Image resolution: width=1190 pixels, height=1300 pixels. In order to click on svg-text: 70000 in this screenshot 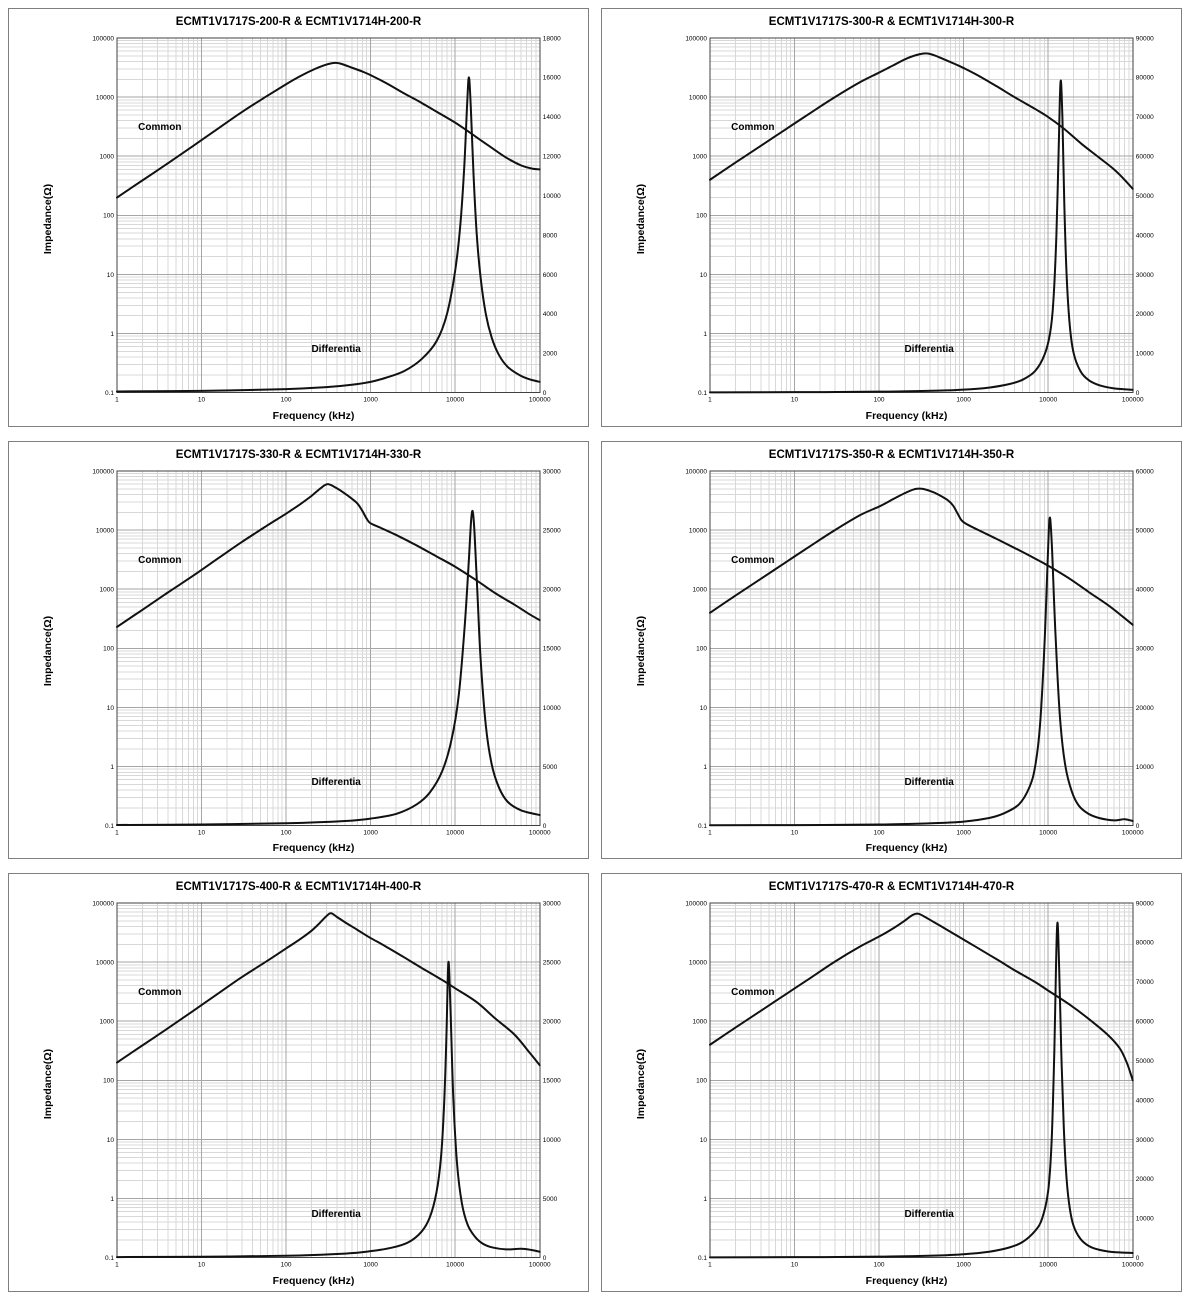, I will do `click(1145, 982)`.